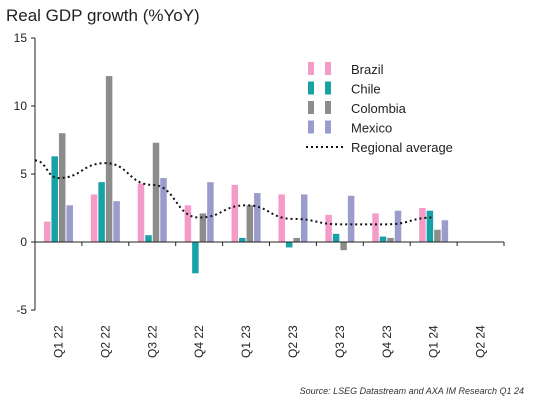  What do you see at coordinates (23, 242) in the screenshot?
I see `y-tick-label: 0` at bounding box center [23, 242].